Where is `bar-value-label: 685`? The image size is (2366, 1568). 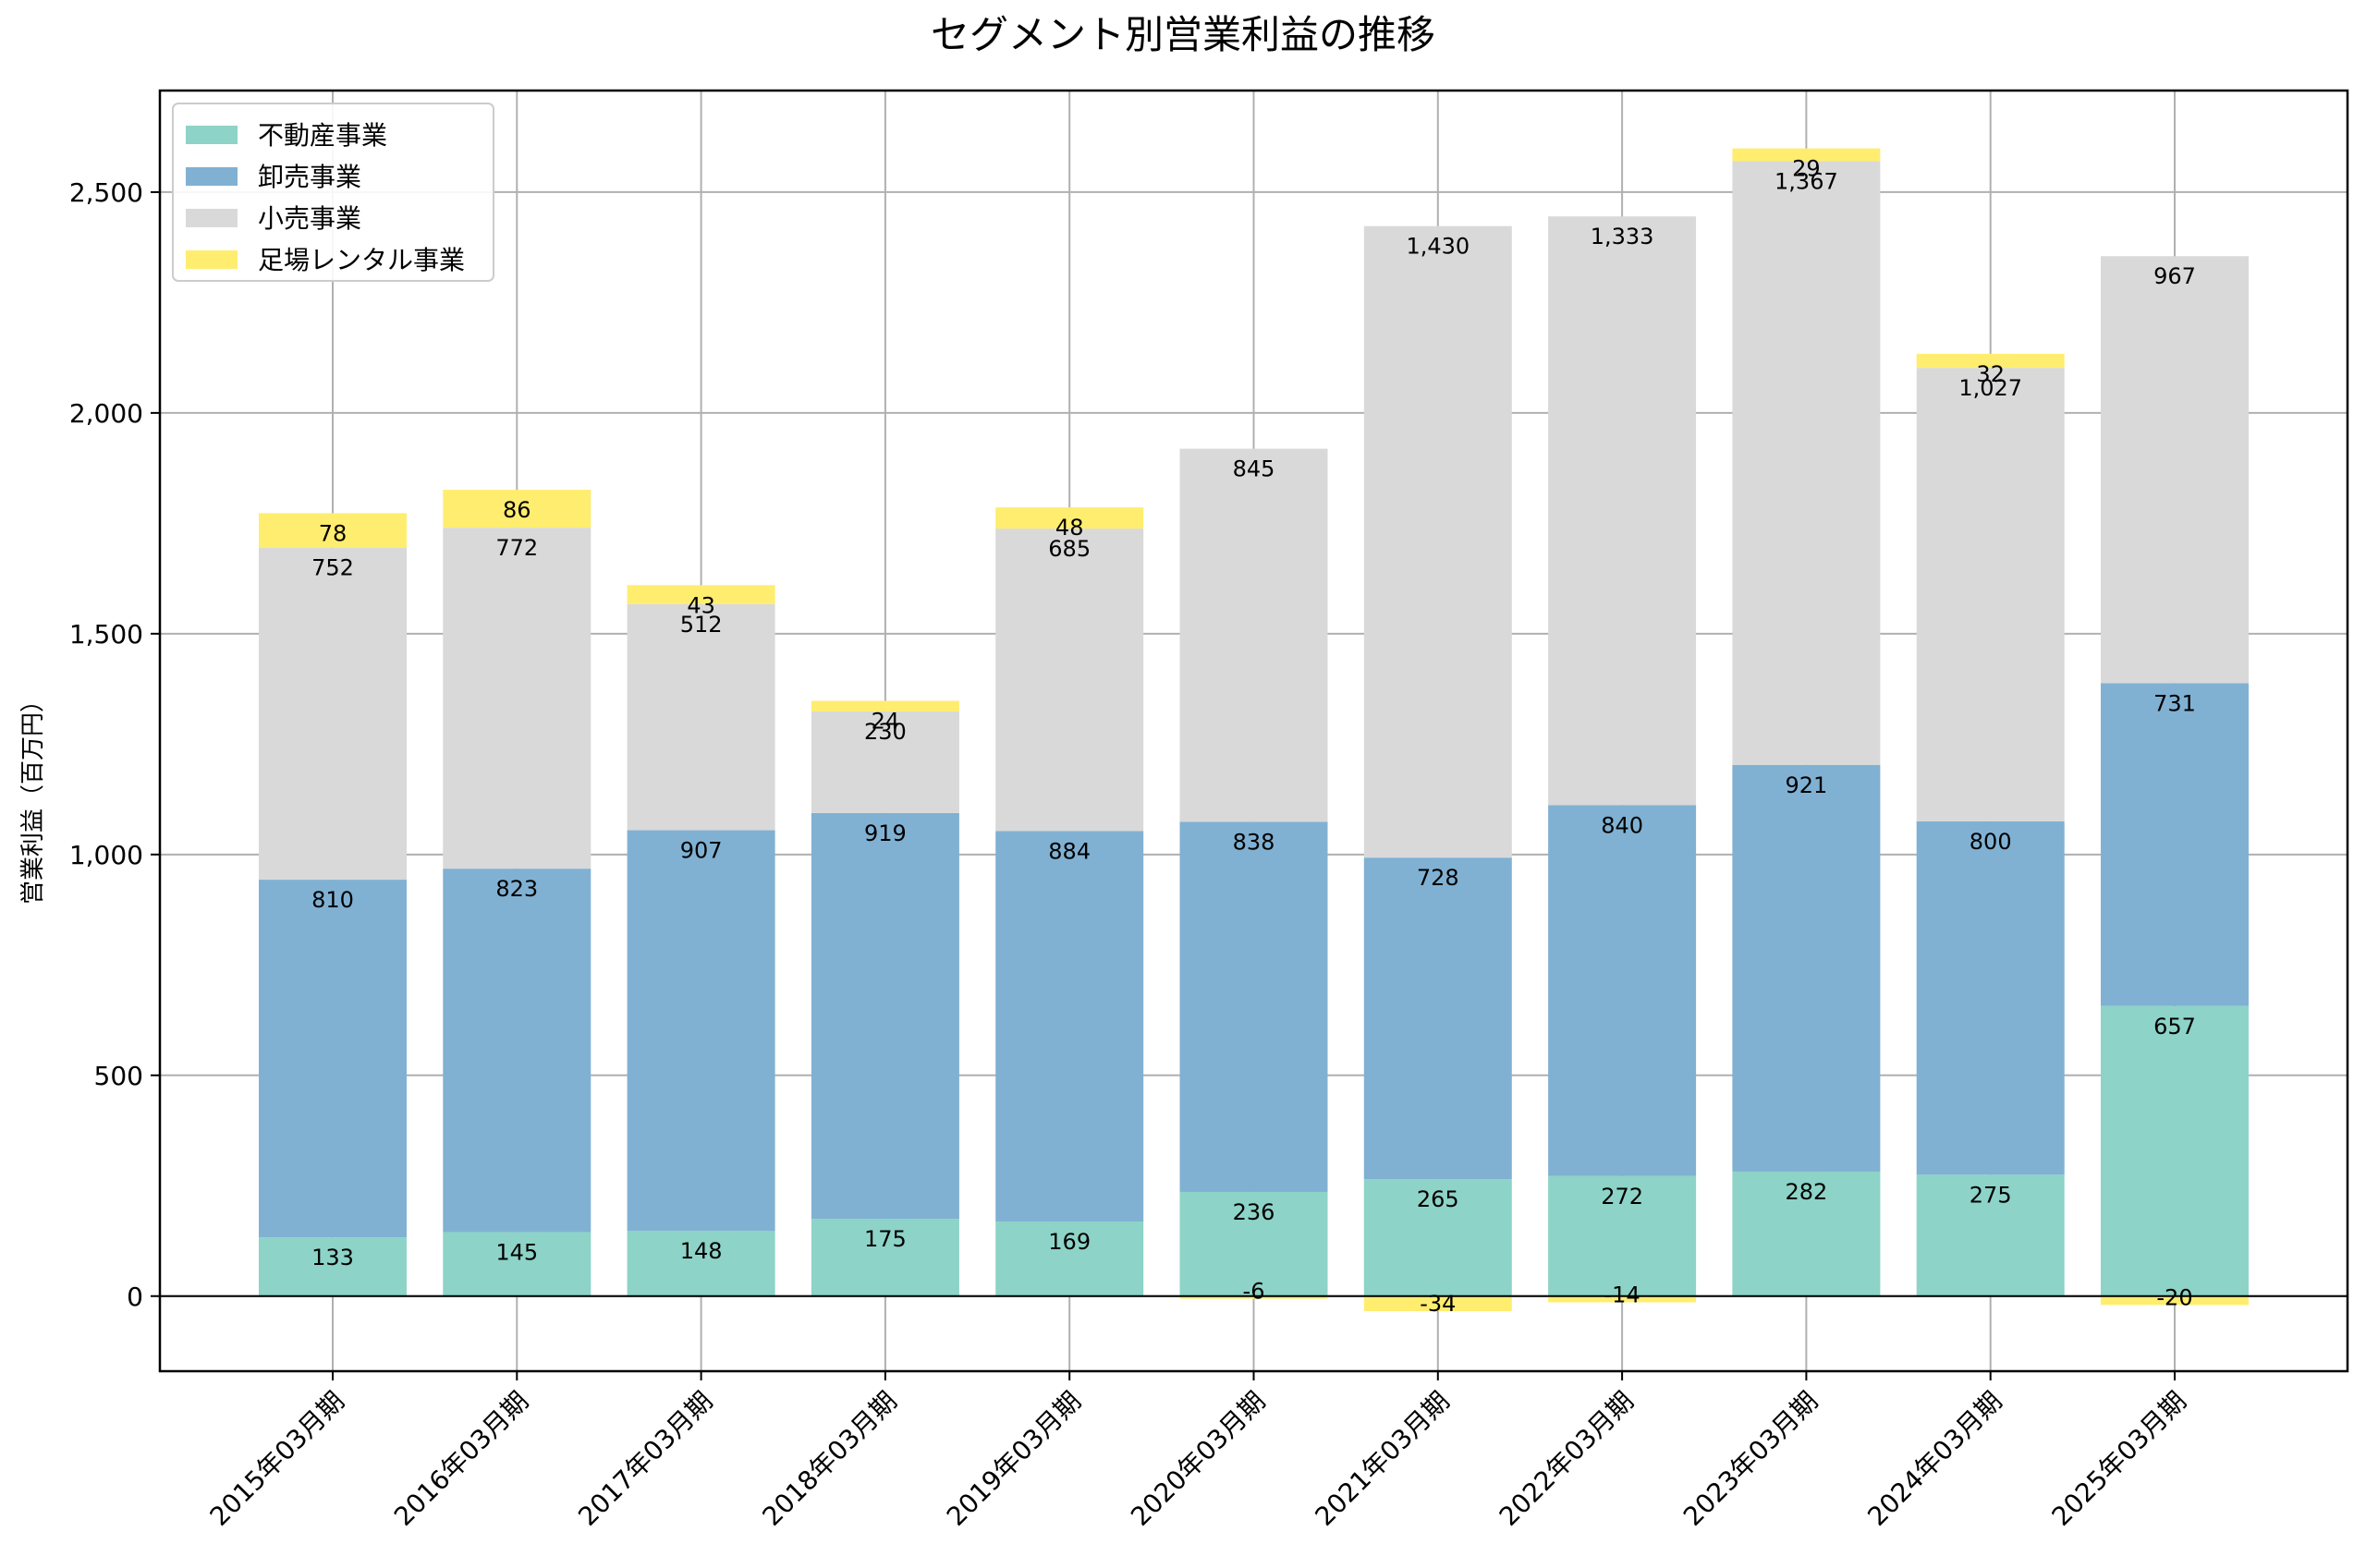 bar-value-label: 685 is located at coordinates (1070, 549).